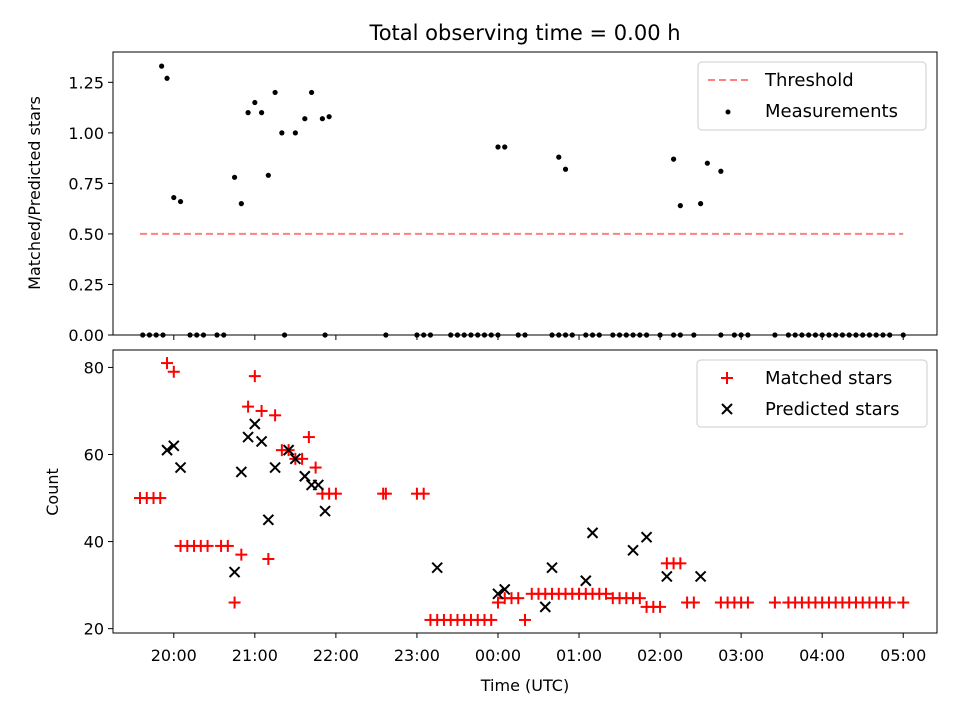  I want to click on x-tick-label: 03:00, so click(741, 655).